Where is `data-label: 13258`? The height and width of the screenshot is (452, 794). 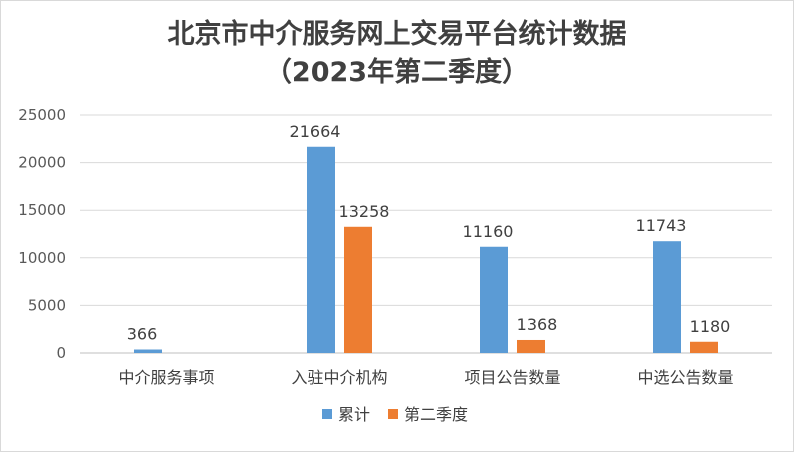
data-label: 13258 is located at coordinates (364, 211).